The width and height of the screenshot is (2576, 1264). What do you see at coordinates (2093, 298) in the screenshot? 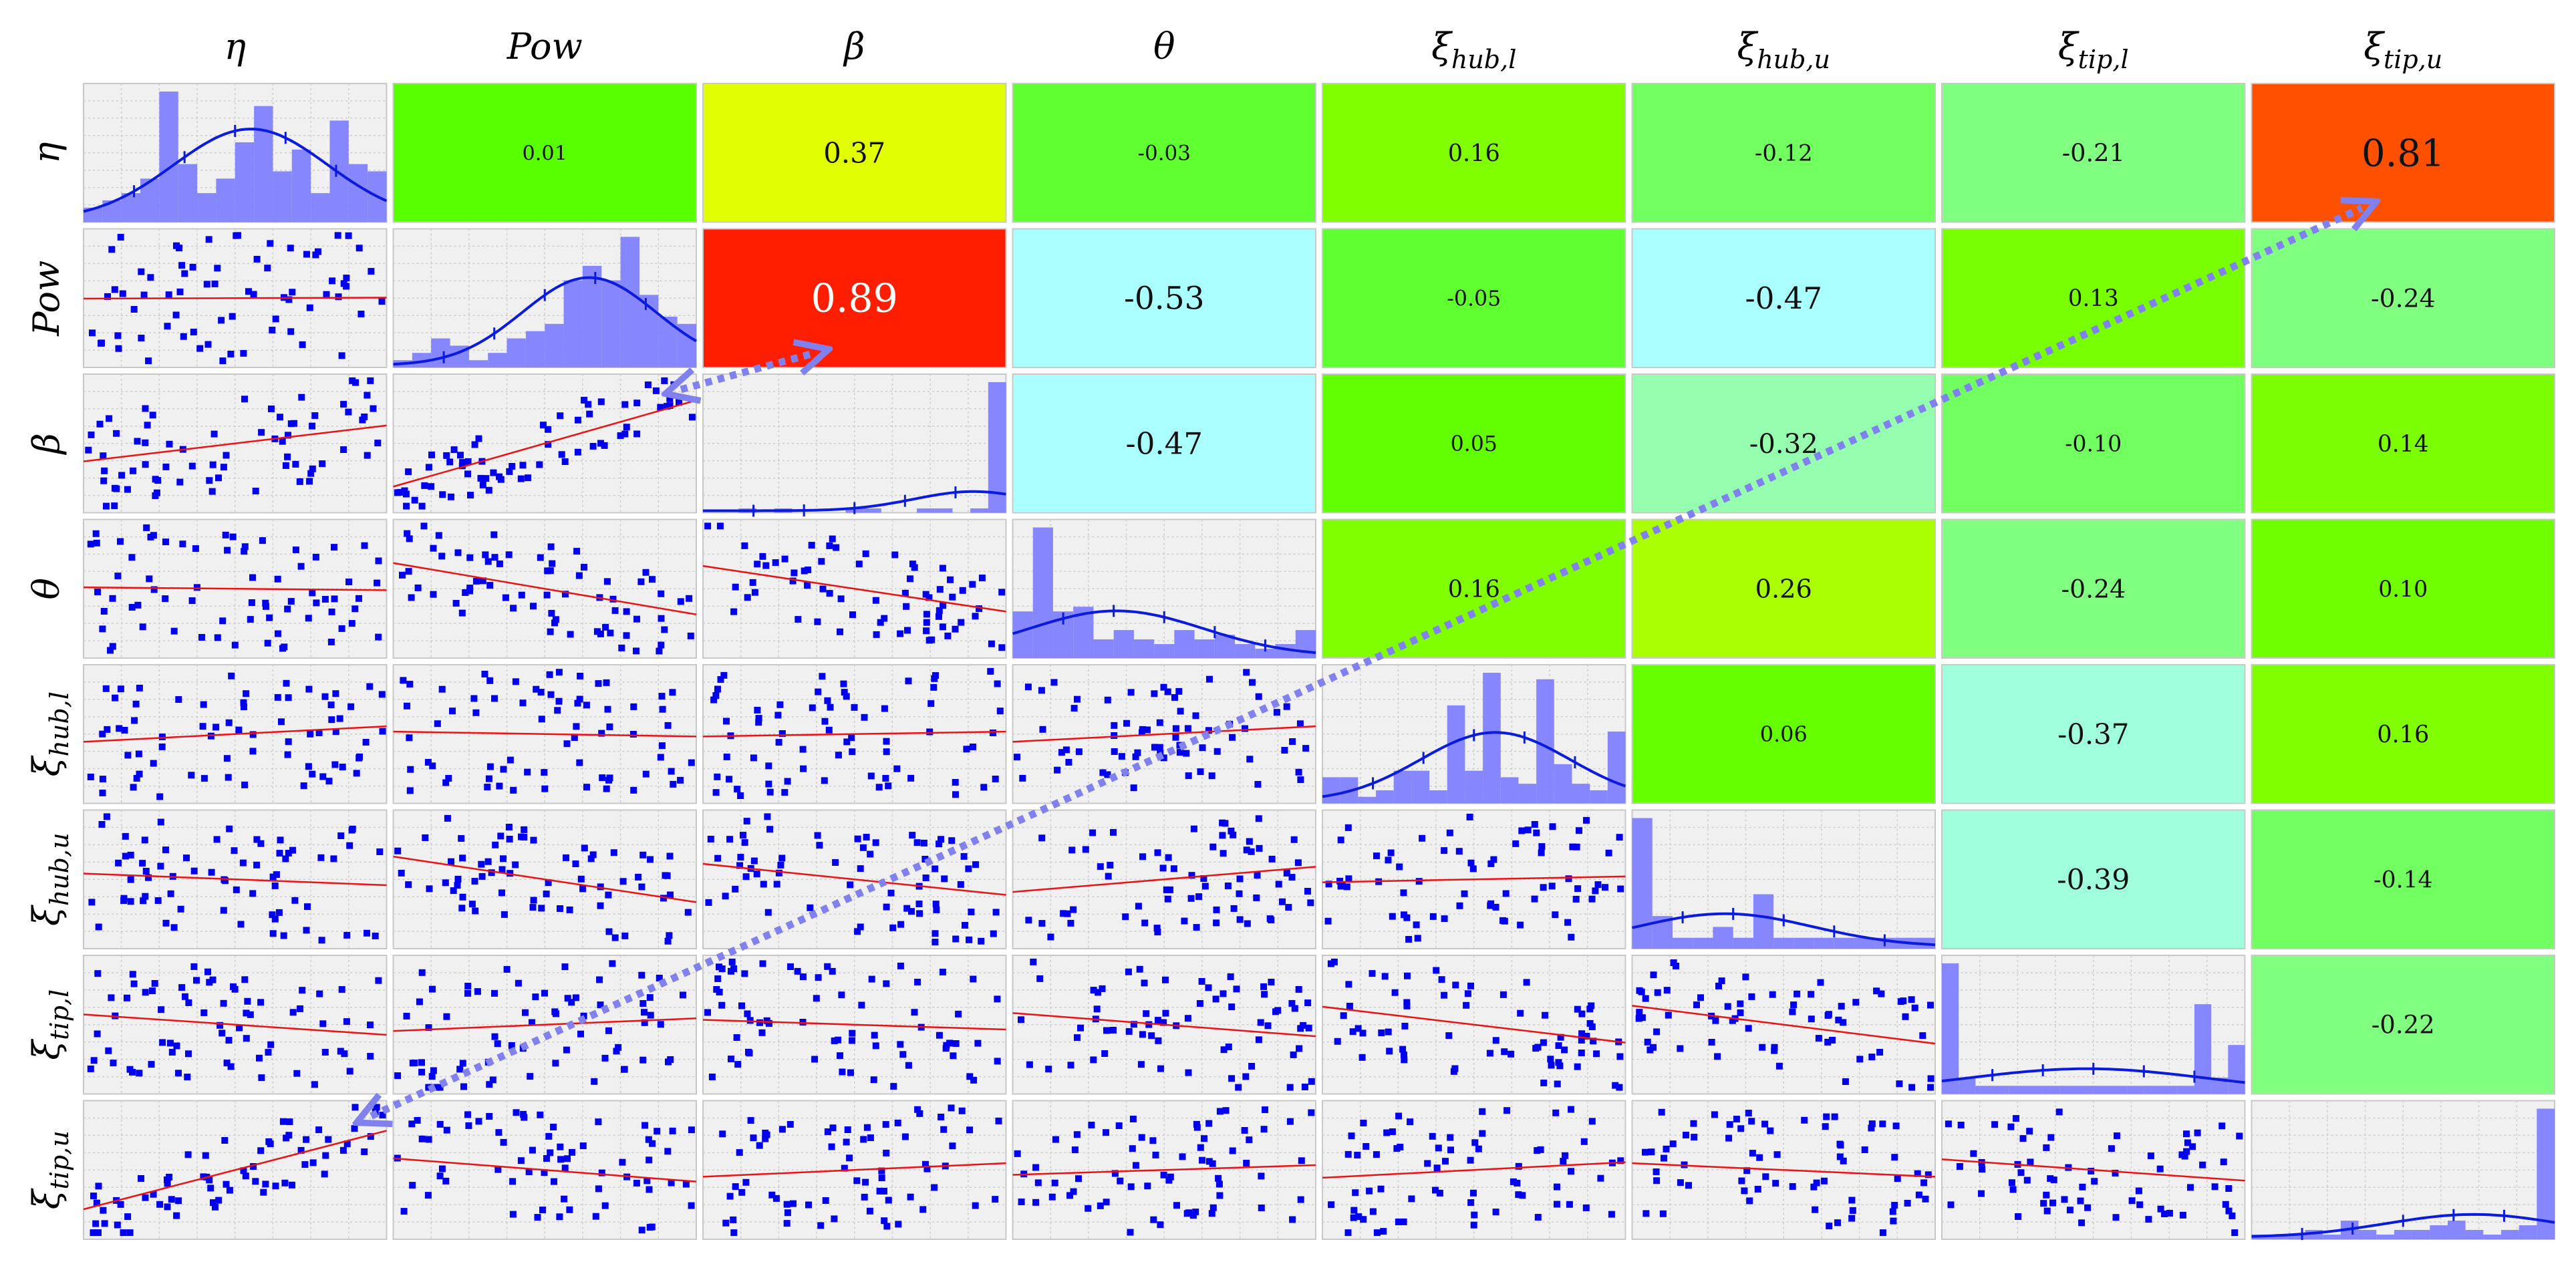
I see `correlation-value: 0.13` at bounding box center [2093, 298].